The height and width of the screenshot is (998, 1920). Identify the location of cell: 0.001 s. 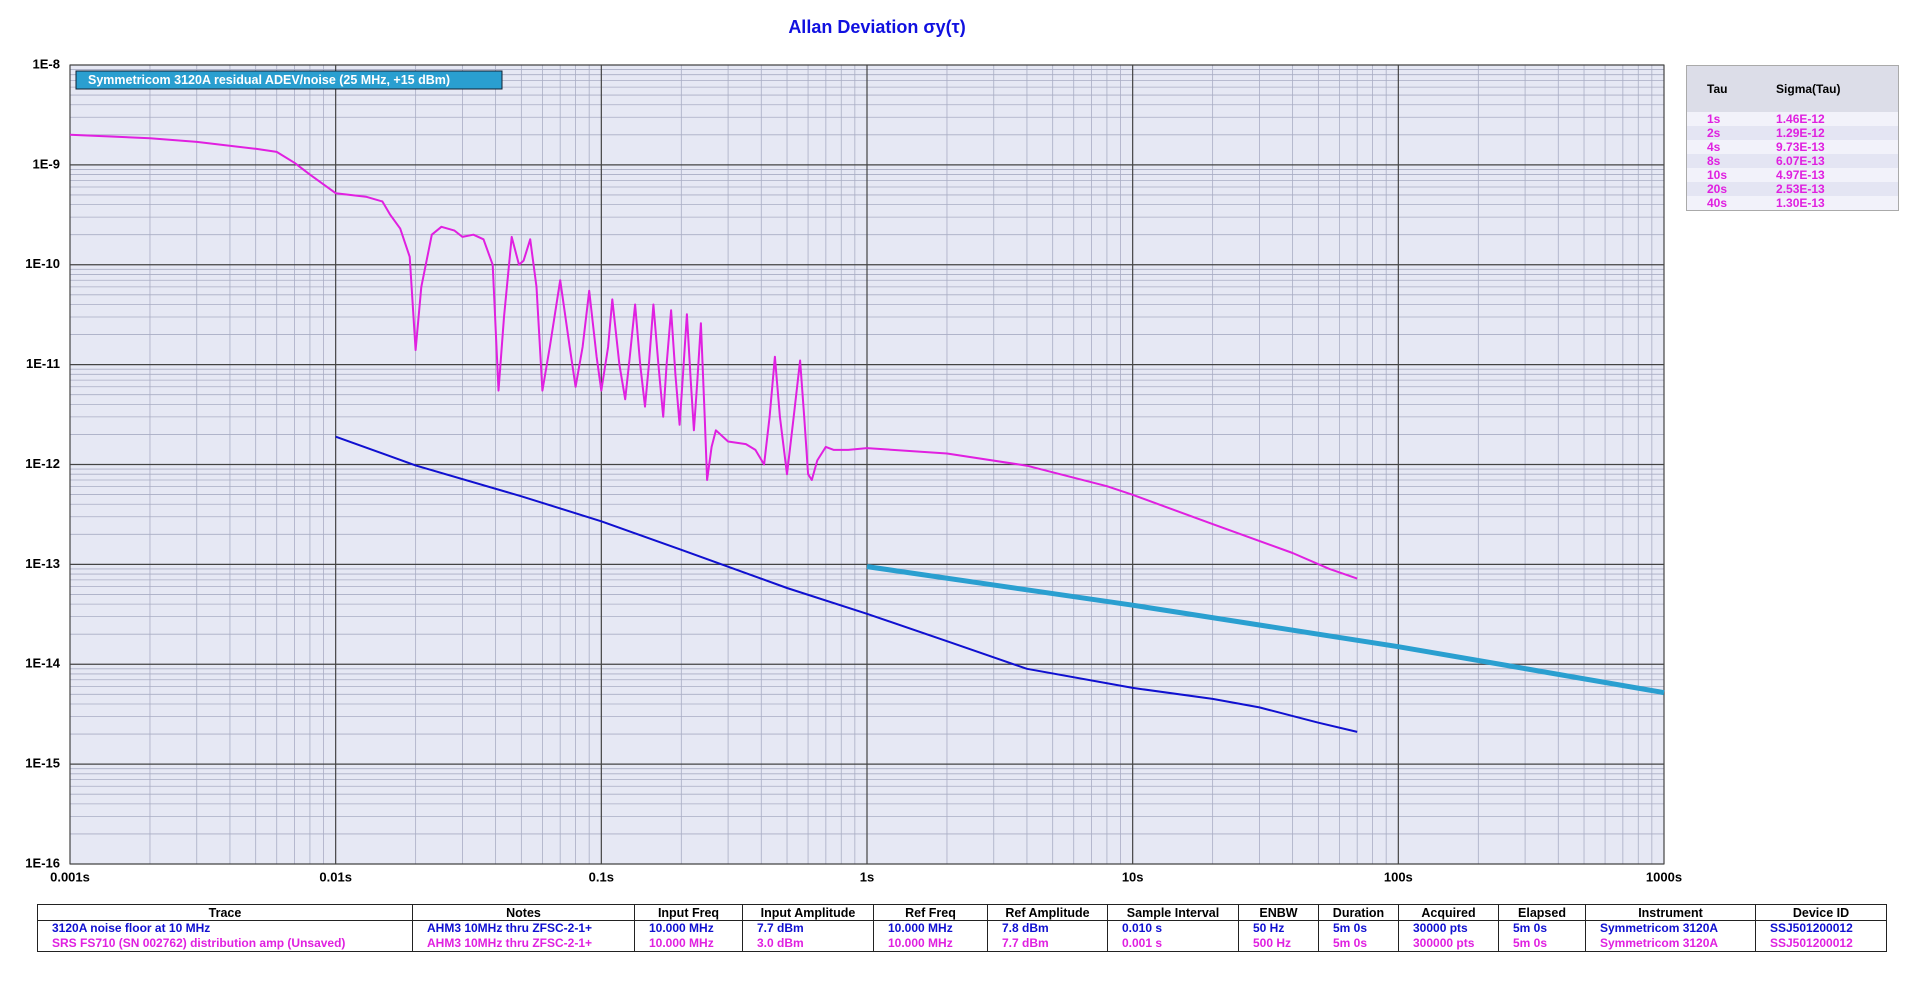
(1173, 944).